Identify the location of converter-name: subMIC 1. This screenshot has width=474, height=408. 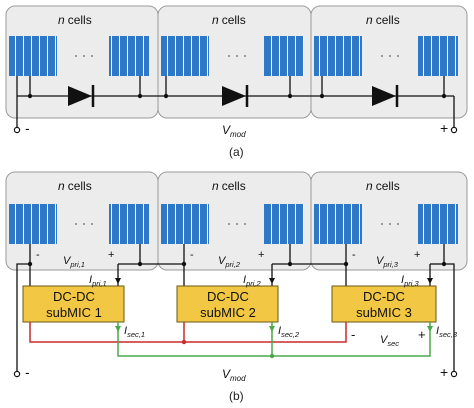
(74, 312).